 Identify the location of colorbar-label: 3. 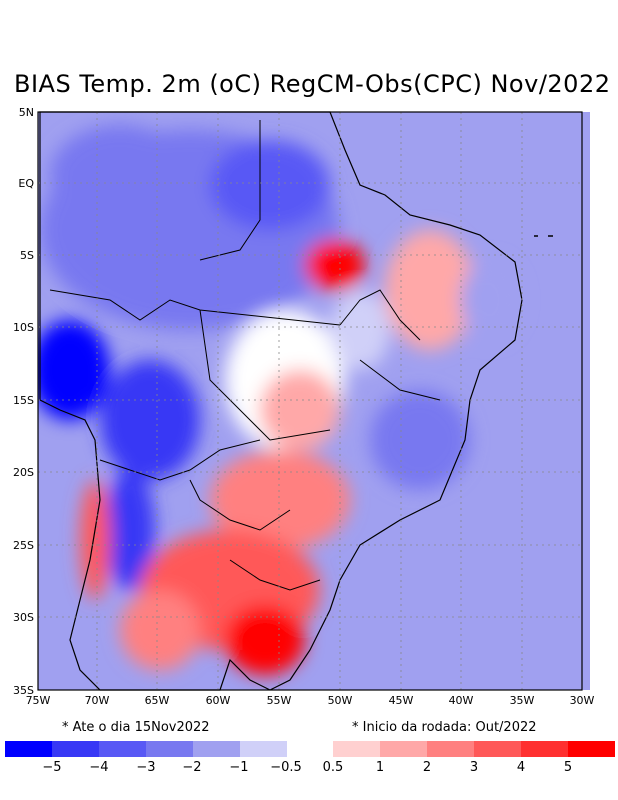
(474, 767).